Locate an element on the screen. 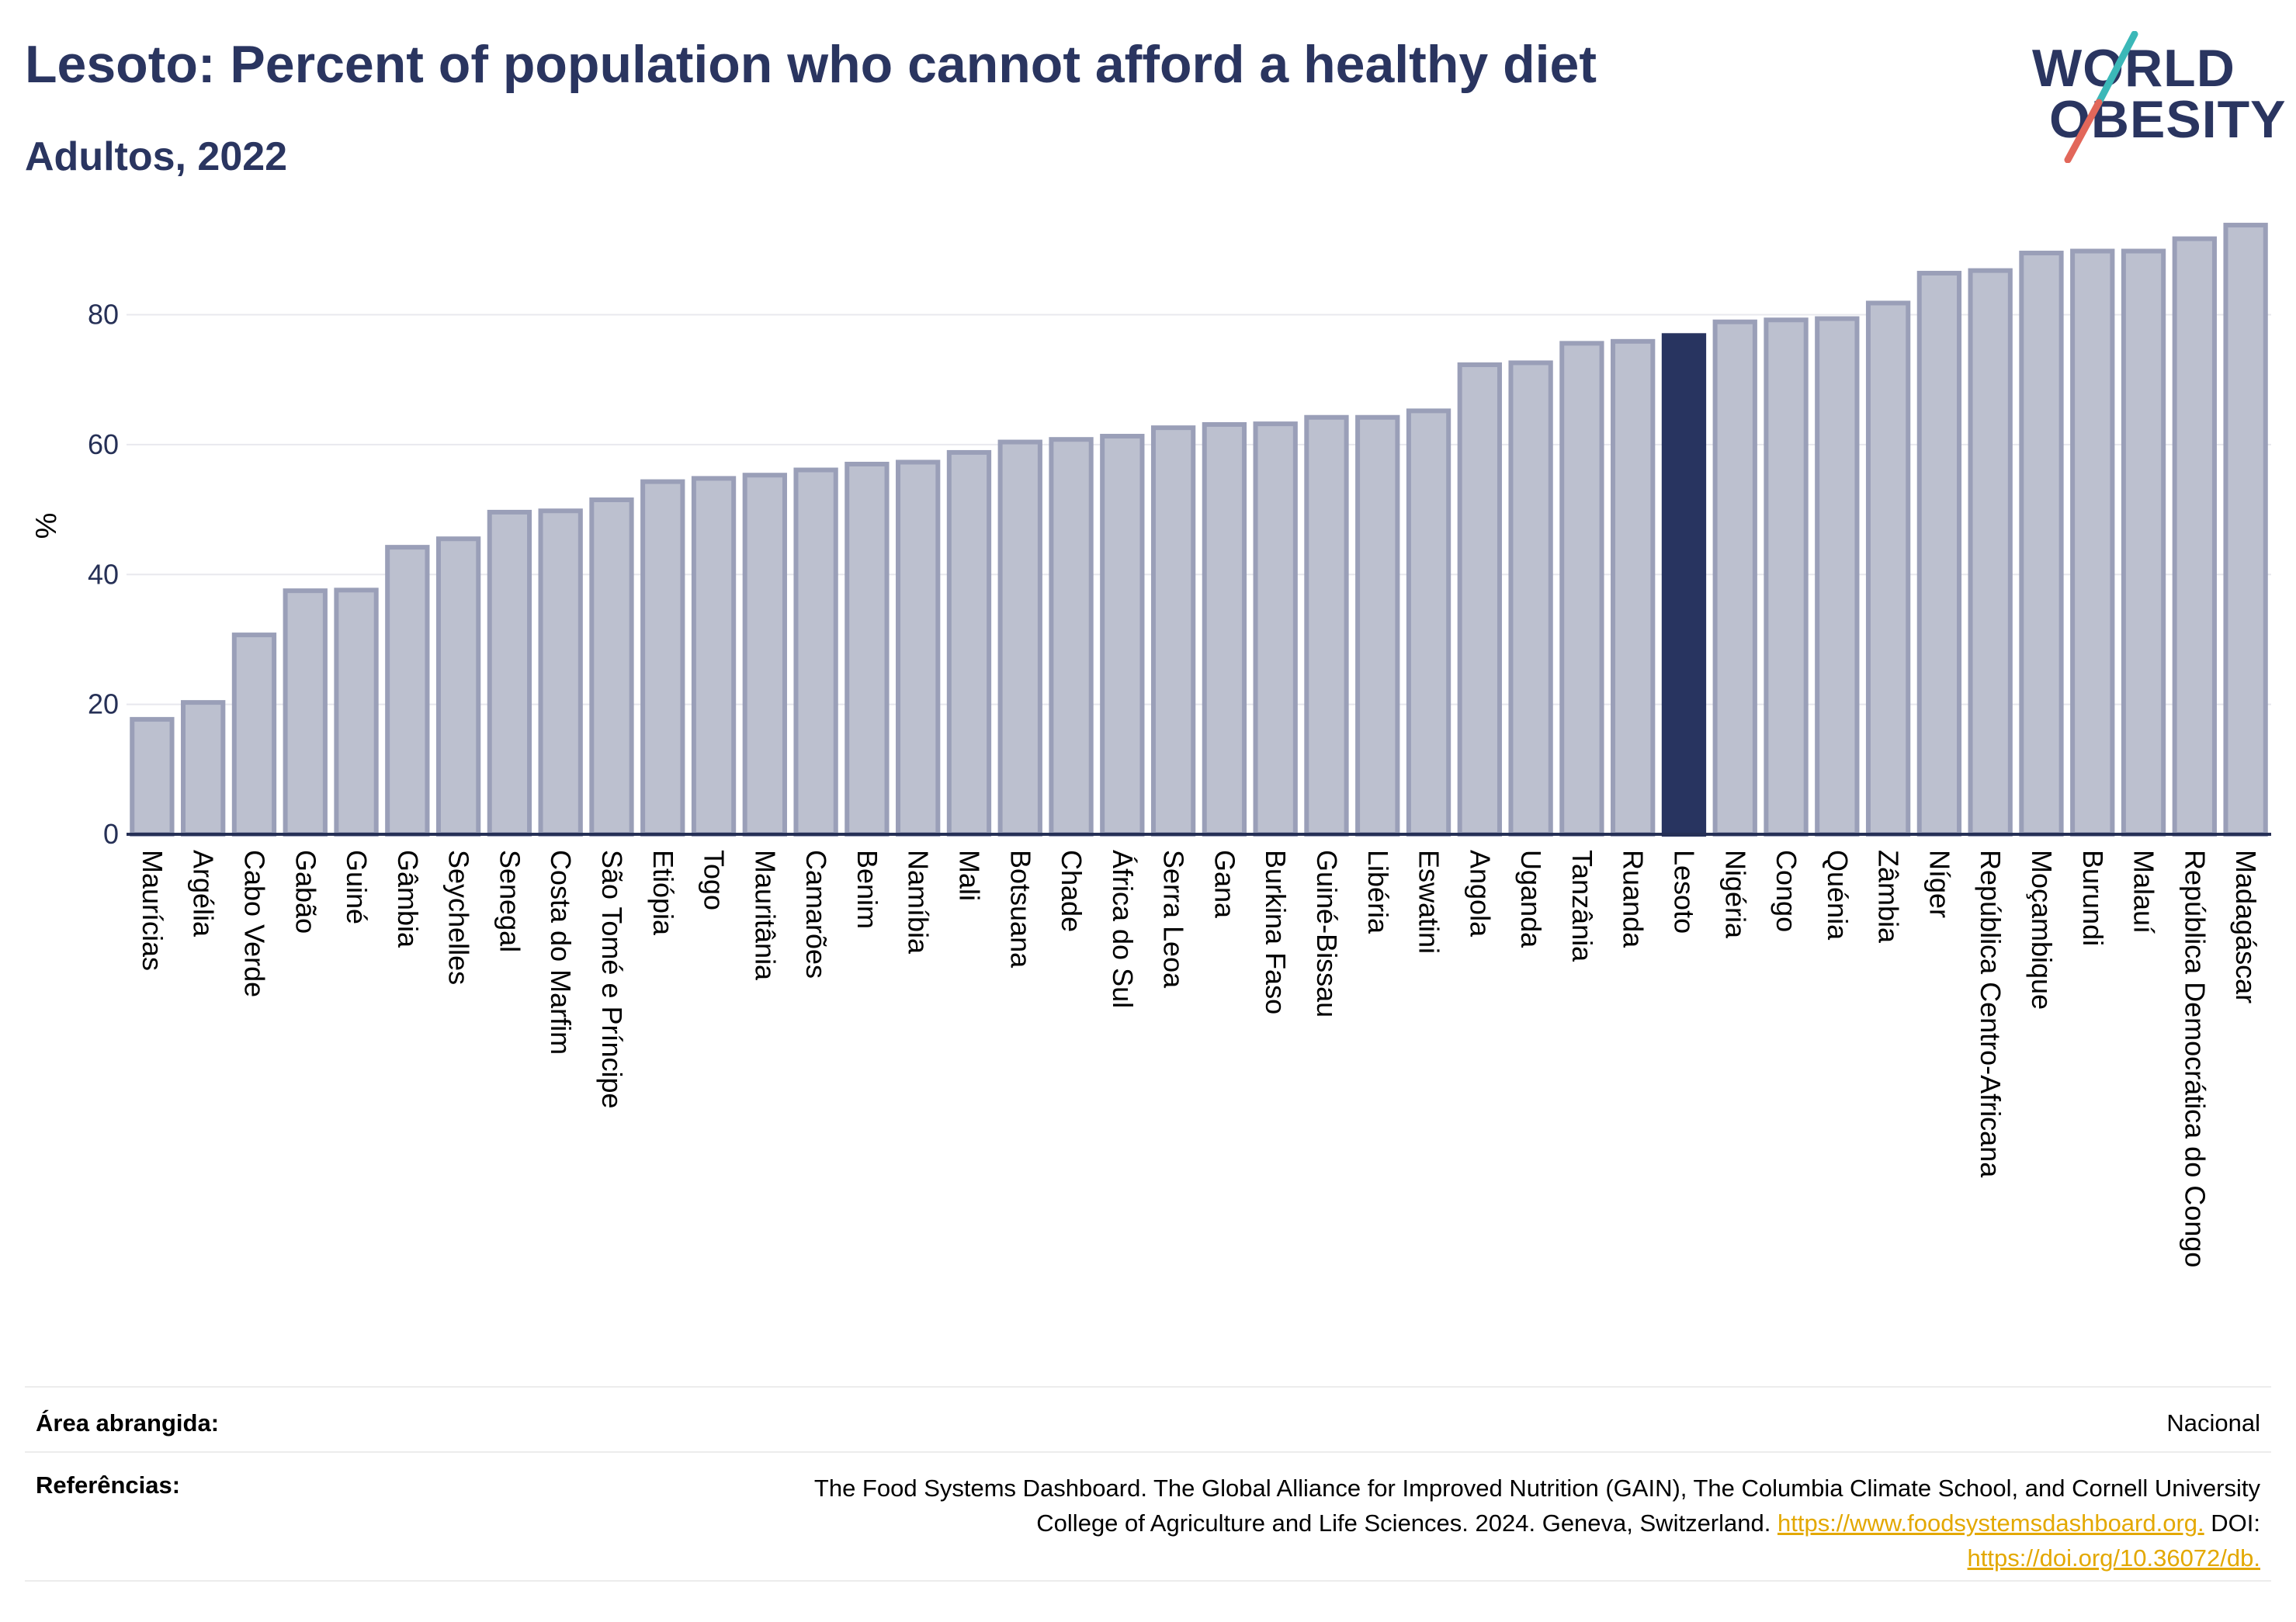  x-tick-label: África do Sul is located at coordinates (1123, 929).